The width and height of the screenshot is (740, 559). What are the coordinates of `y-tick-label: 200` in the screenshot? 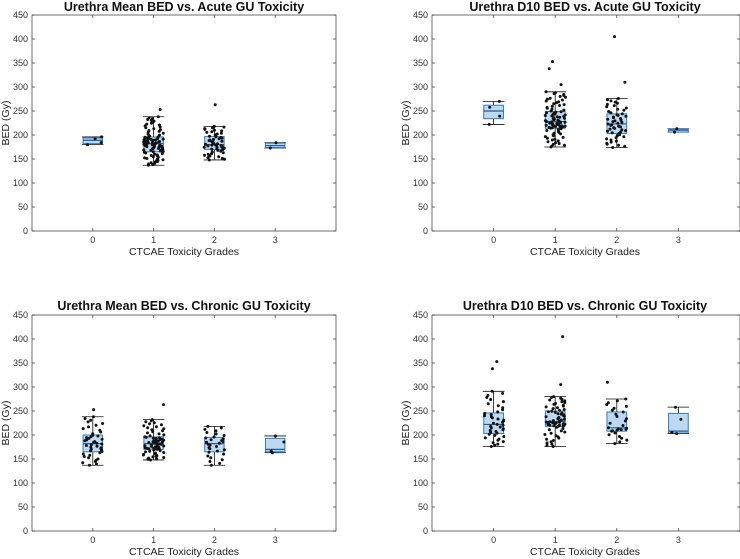 It's located at (20, 435).